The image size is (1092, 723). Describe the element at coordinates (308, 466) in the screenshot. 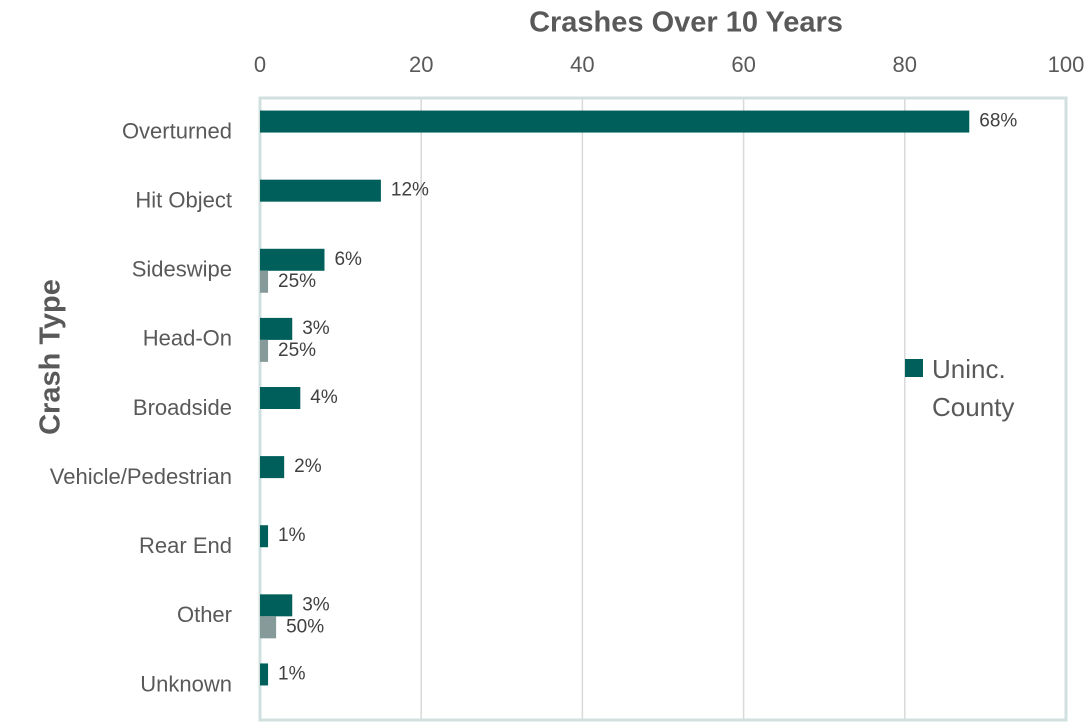

I see `data-label: 2%` at that location.